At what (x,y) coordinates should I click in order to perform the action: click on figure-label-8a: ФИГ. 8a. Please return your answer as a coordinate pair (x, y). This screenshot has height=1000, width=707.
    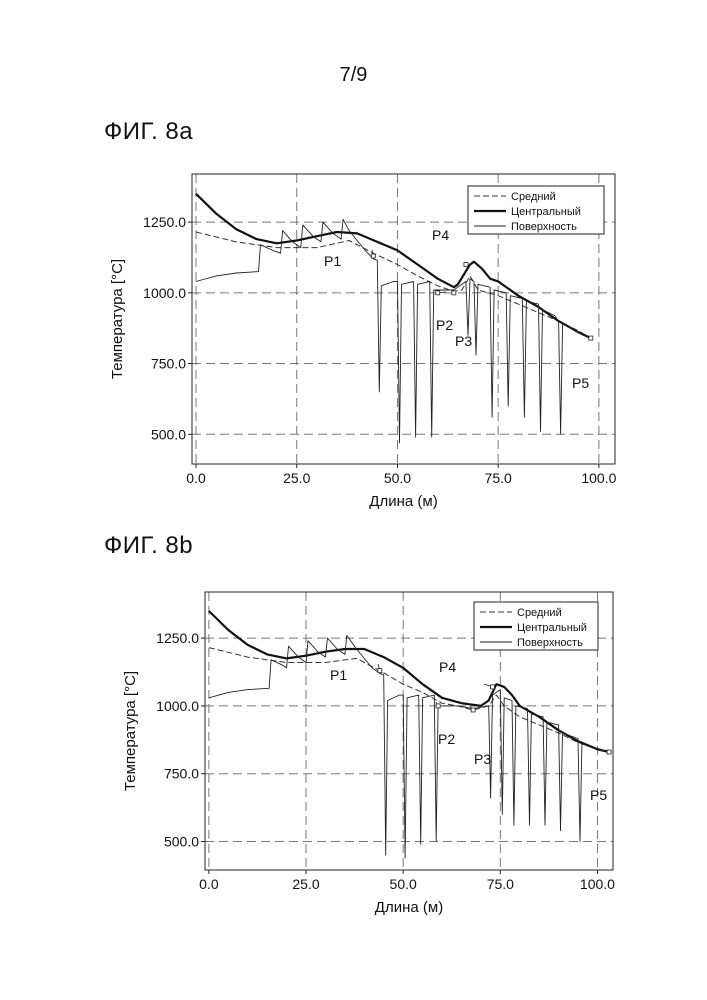
    Looking at the image, I should click on (149, 131).